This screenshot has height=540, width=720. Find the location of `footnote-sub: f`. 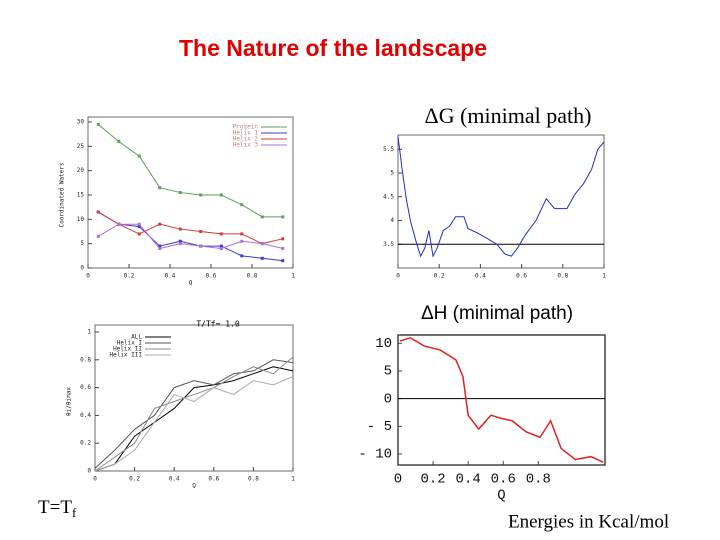

footnote-sub: f is located at coordinates (74, 512).